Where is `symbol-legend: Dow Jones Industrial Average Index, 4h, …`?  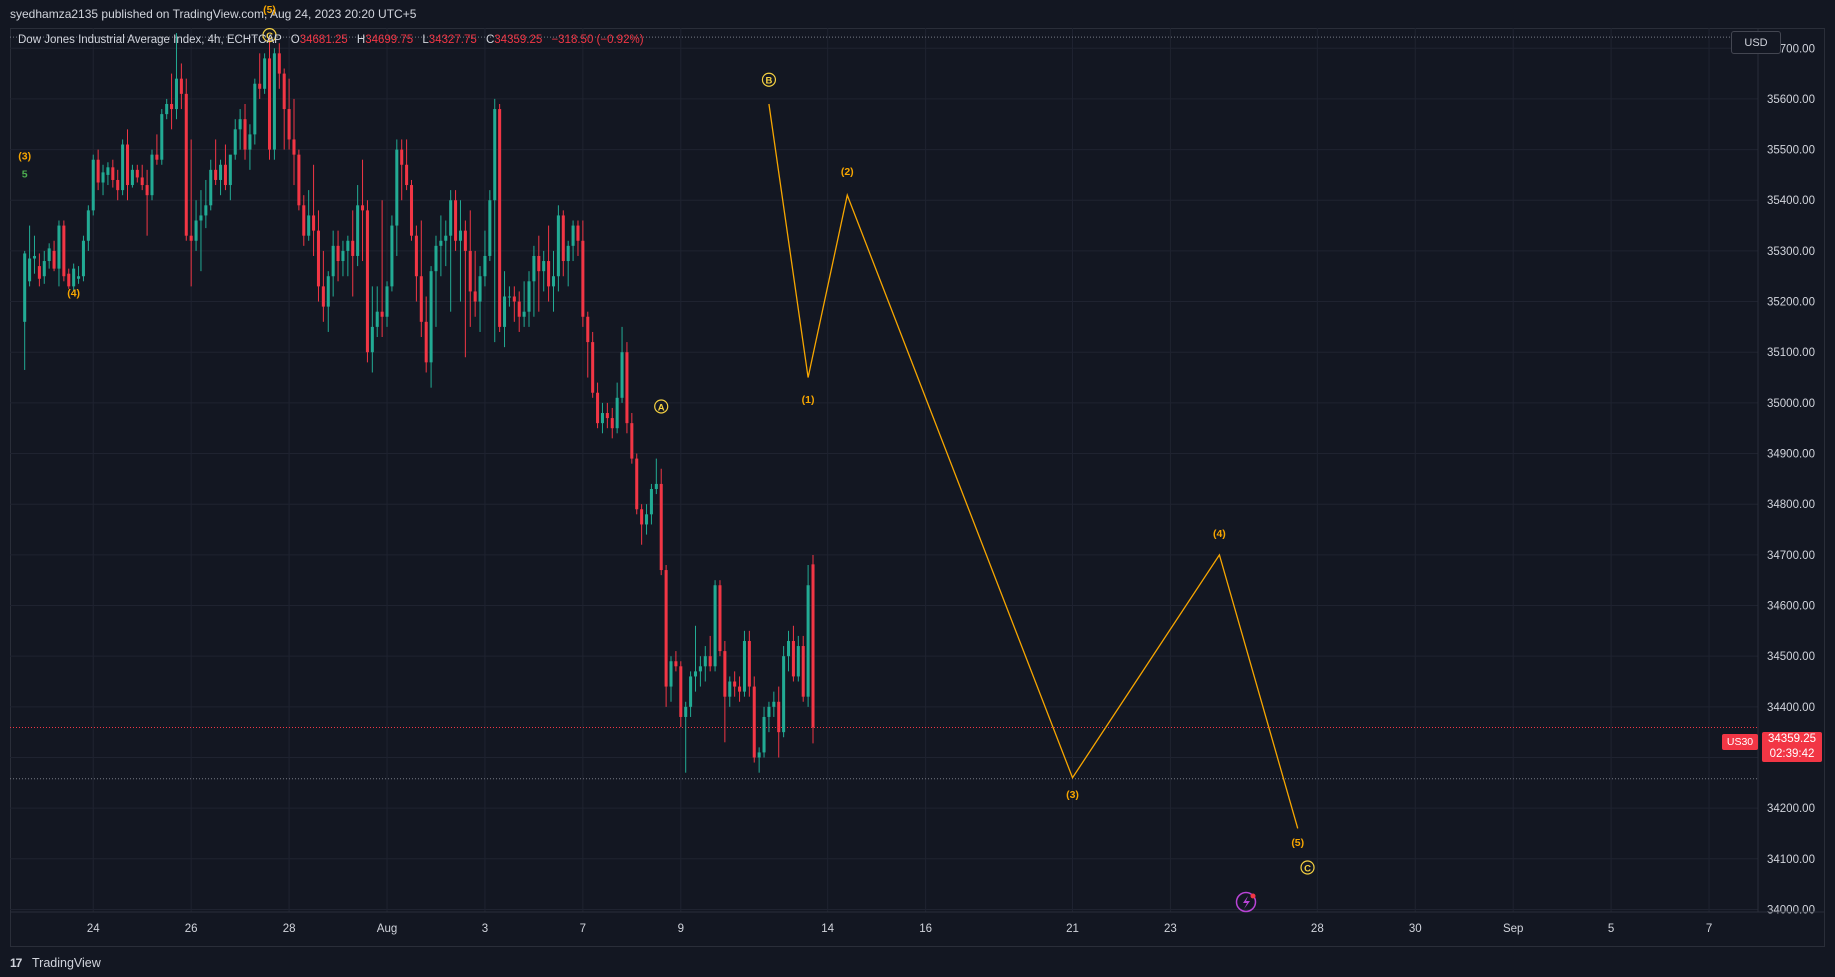
symbol-legend: Dow Jones Industrial Average Index, 4h, … is located at coordinates (331, 40).